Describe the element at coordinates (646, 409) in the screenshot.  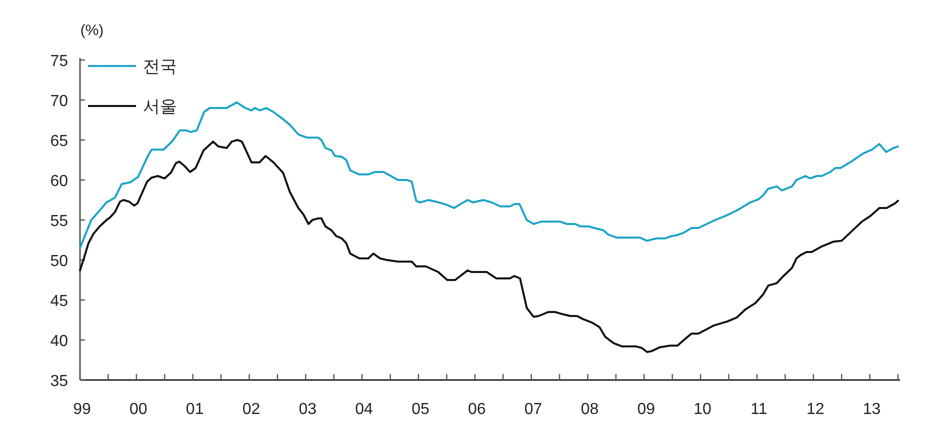
I see `x-tick-label: 09` at that location.